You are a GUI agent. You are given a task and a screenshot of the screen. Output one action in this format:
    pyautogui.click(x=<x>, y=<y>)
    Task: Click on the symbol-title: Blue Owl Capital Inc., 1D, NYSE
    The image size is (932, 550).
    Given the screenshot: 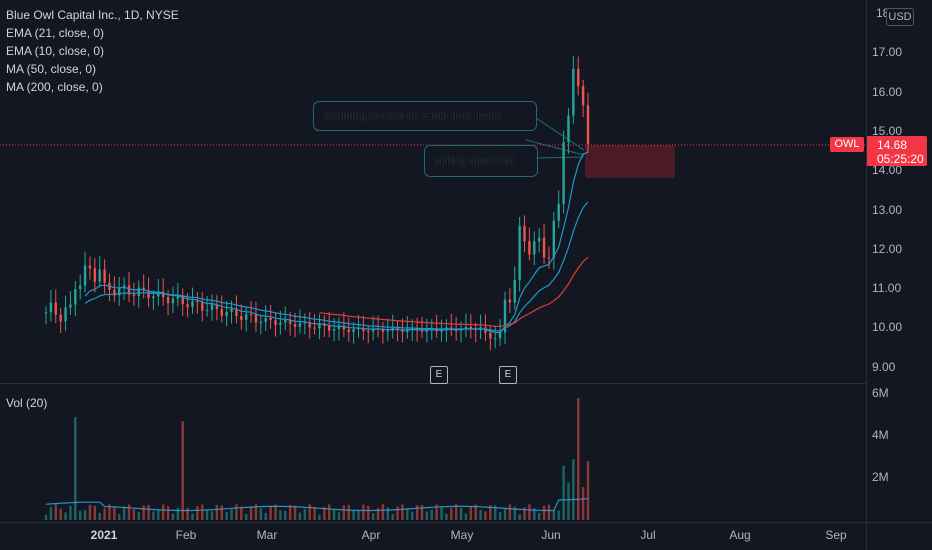 What is the action you would take?
    pyautogui.click(x=92, y=15)
    